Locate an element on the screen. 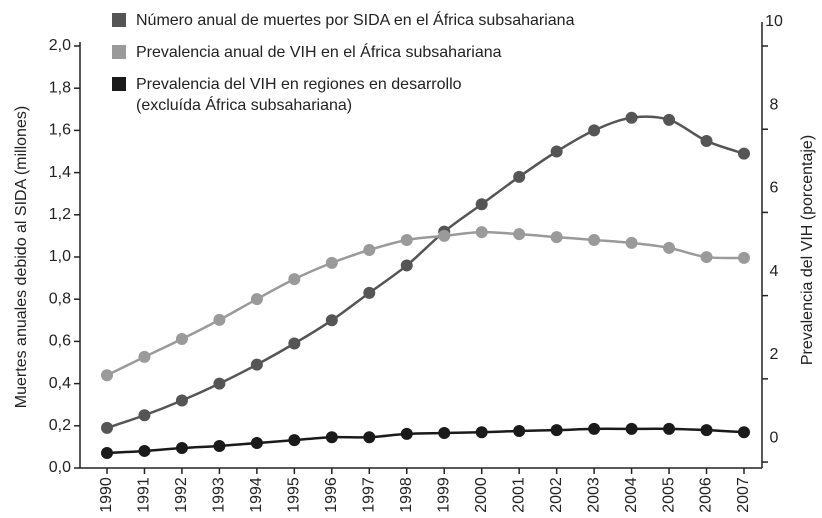 The height and width of the screenshot is (518, 822). y-tick-label: 1,8 is located at coordinates (60, 87).